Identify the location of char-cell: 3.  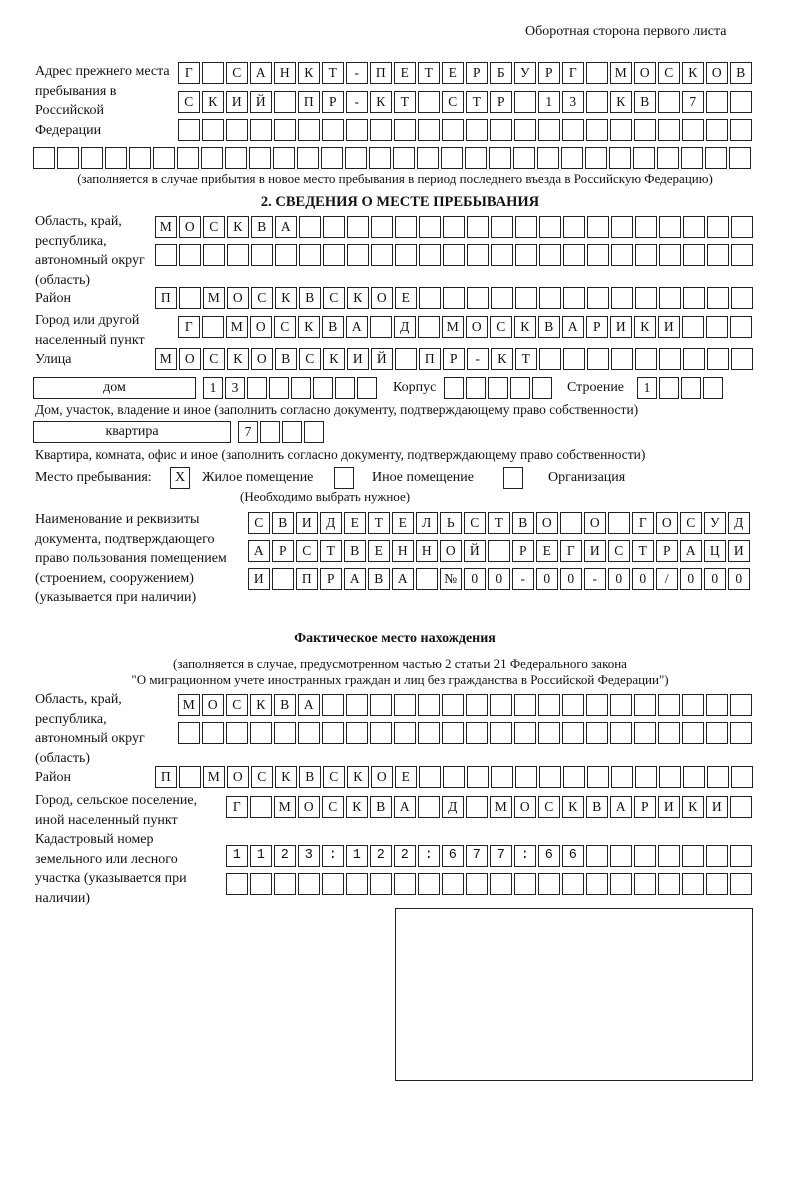
(573, 102).